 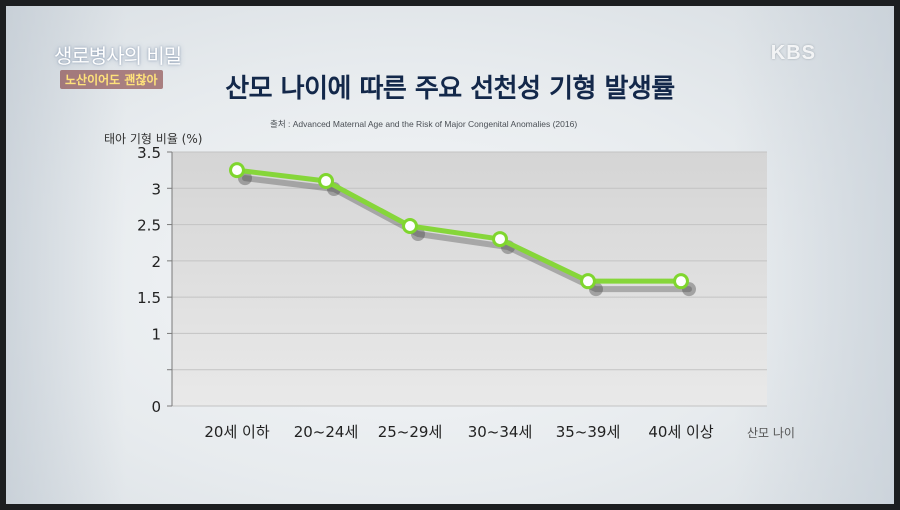 What do you see at coordinates (156, 262) in the screenshot?
I see `y-tick-label: 2` at bounding box center [156, 262].